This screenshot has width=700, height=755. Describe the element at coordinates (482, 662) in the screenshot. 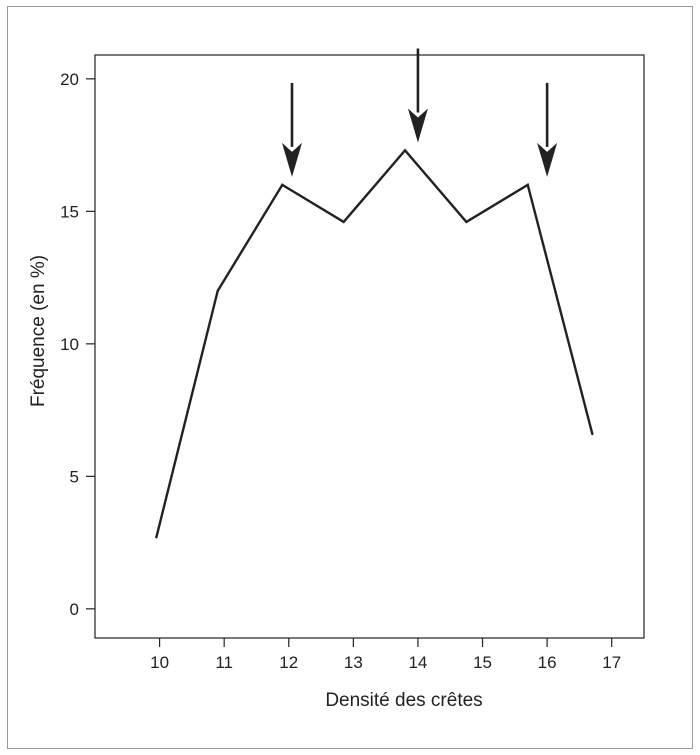

I see `x-tick-label-15: 15` at that location.